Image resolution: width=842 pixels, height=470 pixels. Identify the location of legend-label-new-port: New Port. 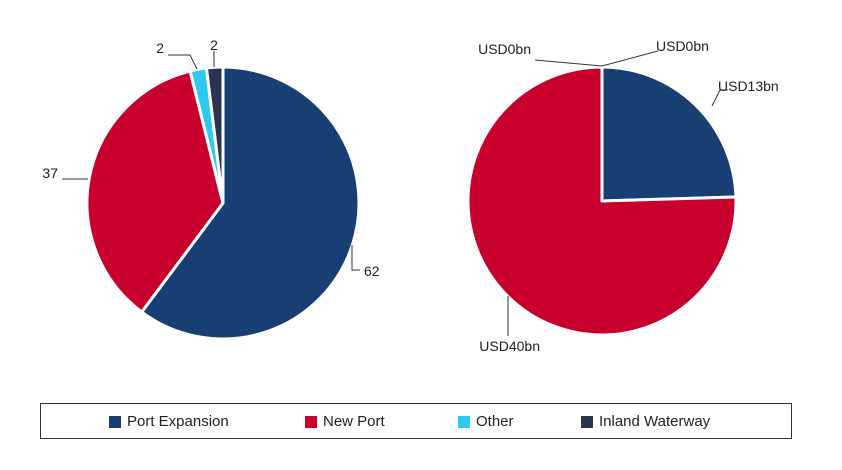
(354, 421).